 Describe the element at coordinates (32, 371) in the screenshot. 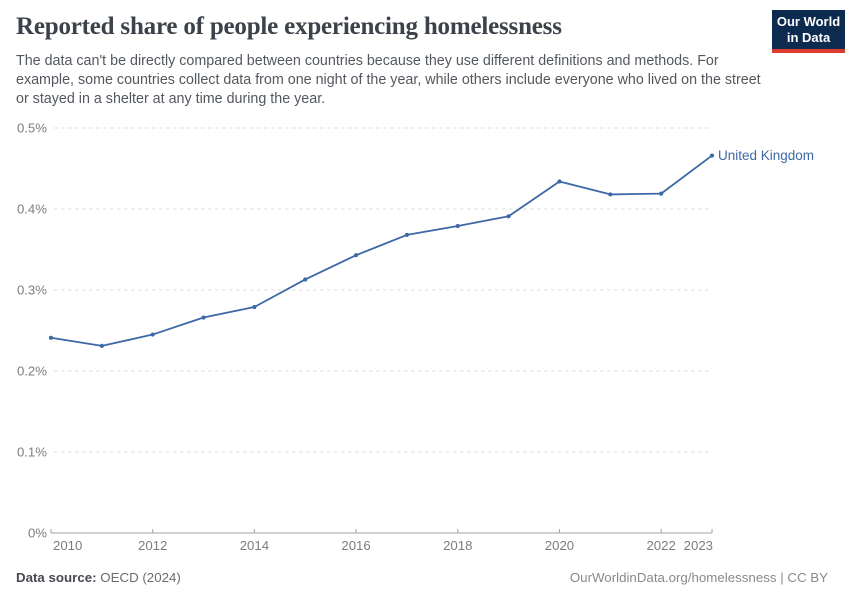

I see `y-tick-label: 0.2%` at that location.